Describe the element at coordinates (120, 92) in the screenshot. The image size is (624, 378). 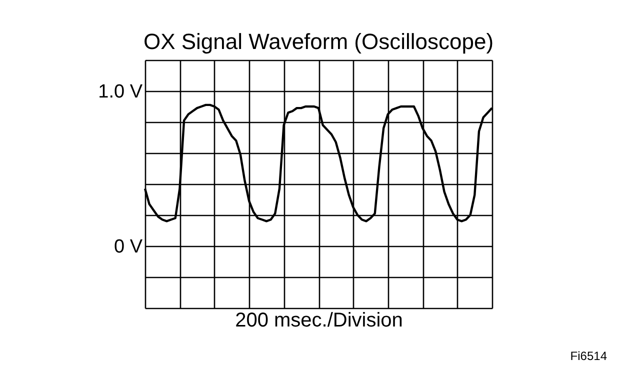
I see `y-tick-label: 1.0 V` at that location.